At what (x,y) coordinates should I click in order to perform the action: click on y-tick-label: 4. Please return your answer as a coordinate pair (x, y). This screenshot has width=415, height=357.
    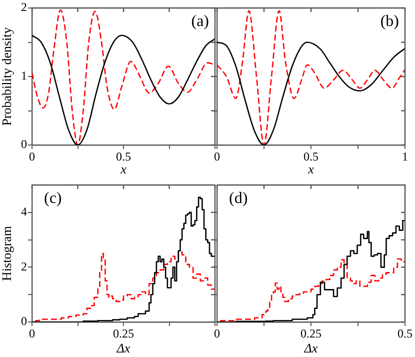
    Looking at the image, I should click on (24, 211).